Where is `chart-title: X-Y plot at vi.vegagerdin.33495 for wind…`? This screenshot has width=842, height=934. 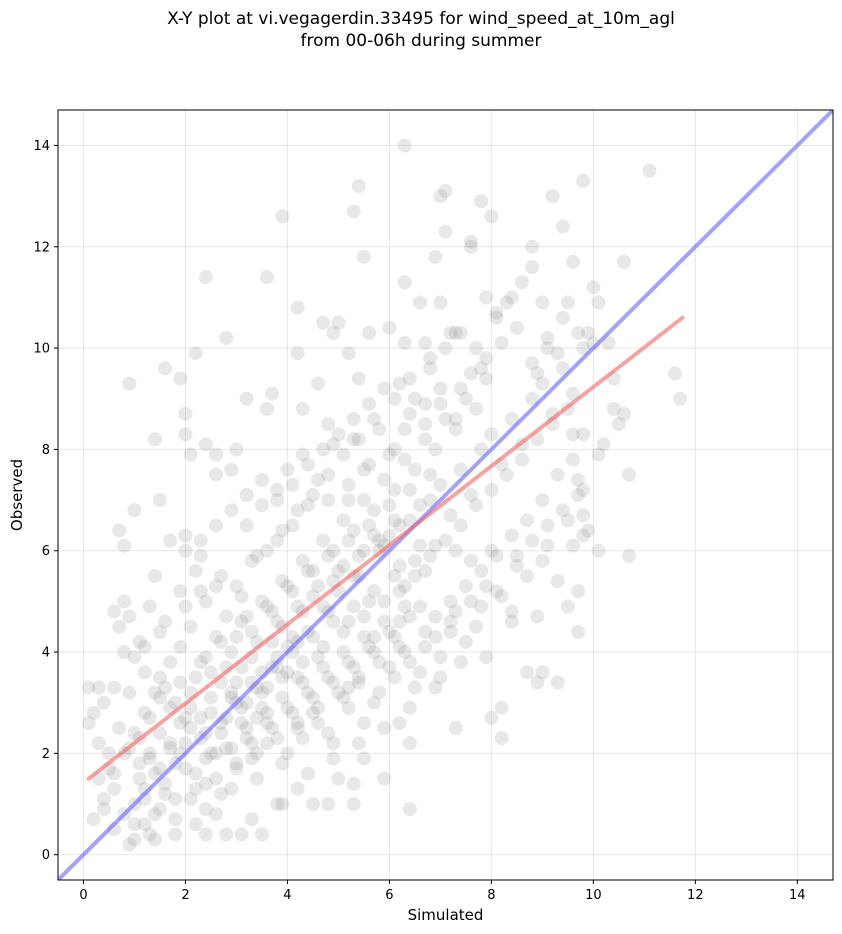 chart-title: X-Y plot at vi.vegagerdin.33495 for wind… is located at coordinates (421, 30).